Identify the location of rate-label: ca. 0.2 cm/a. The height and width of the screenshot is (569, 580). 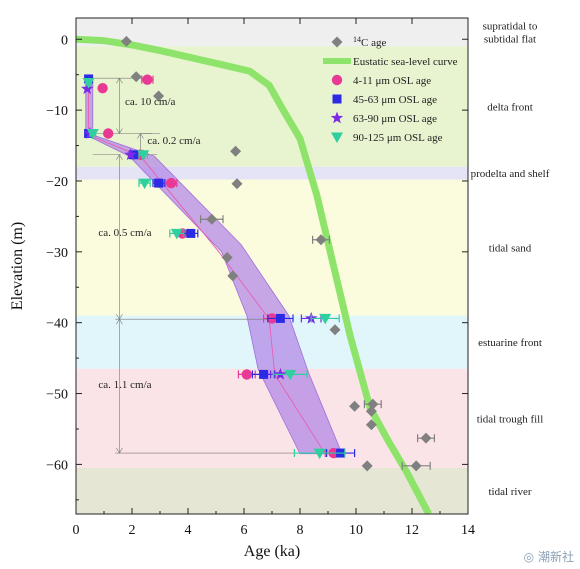
(173, 141).